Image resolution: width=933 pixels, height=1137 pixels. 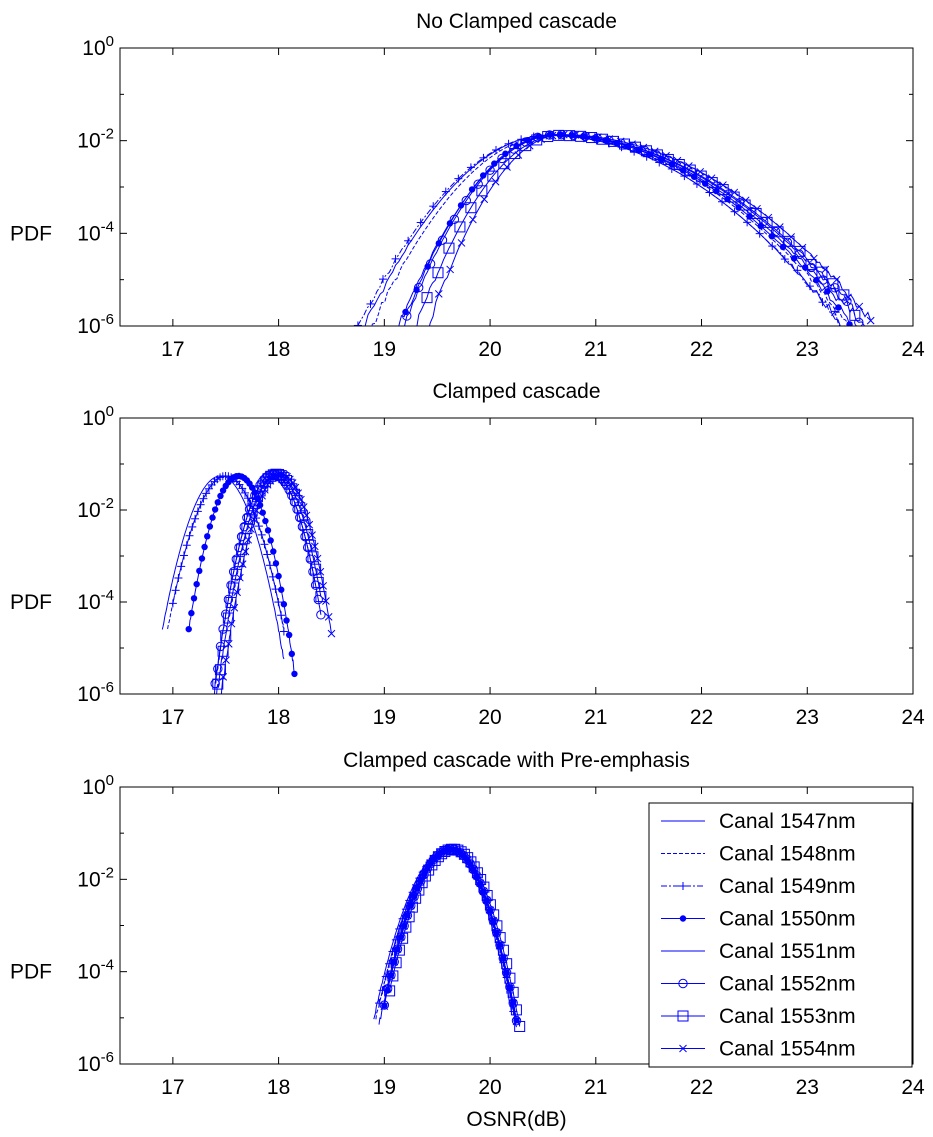 I want to click on x-tick-label: 24, so click(x=913, y=349).